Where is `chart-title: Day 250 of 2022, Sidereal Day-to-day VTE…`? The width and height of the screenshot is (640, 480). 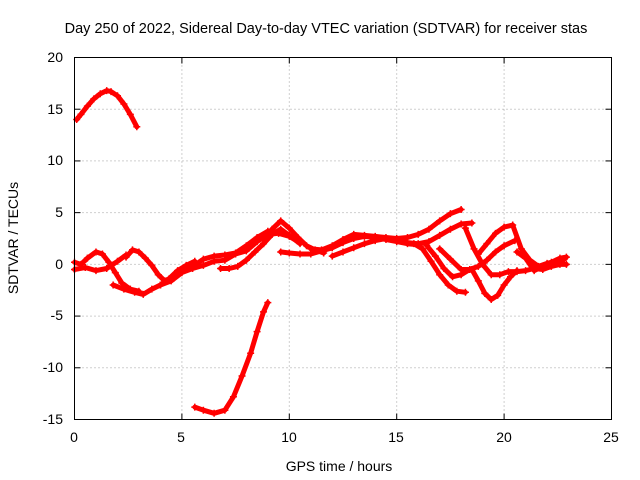 chart-title: Day 250 of 2022, Sidereal Day-to-day VTE… is located at coordinates (326, 29).